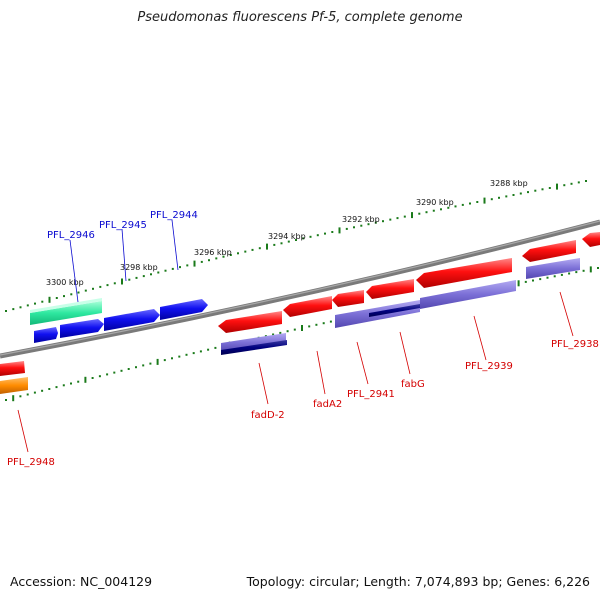  I want to click on ruler-label-3298: 3298 kbp, so click(139, 267).